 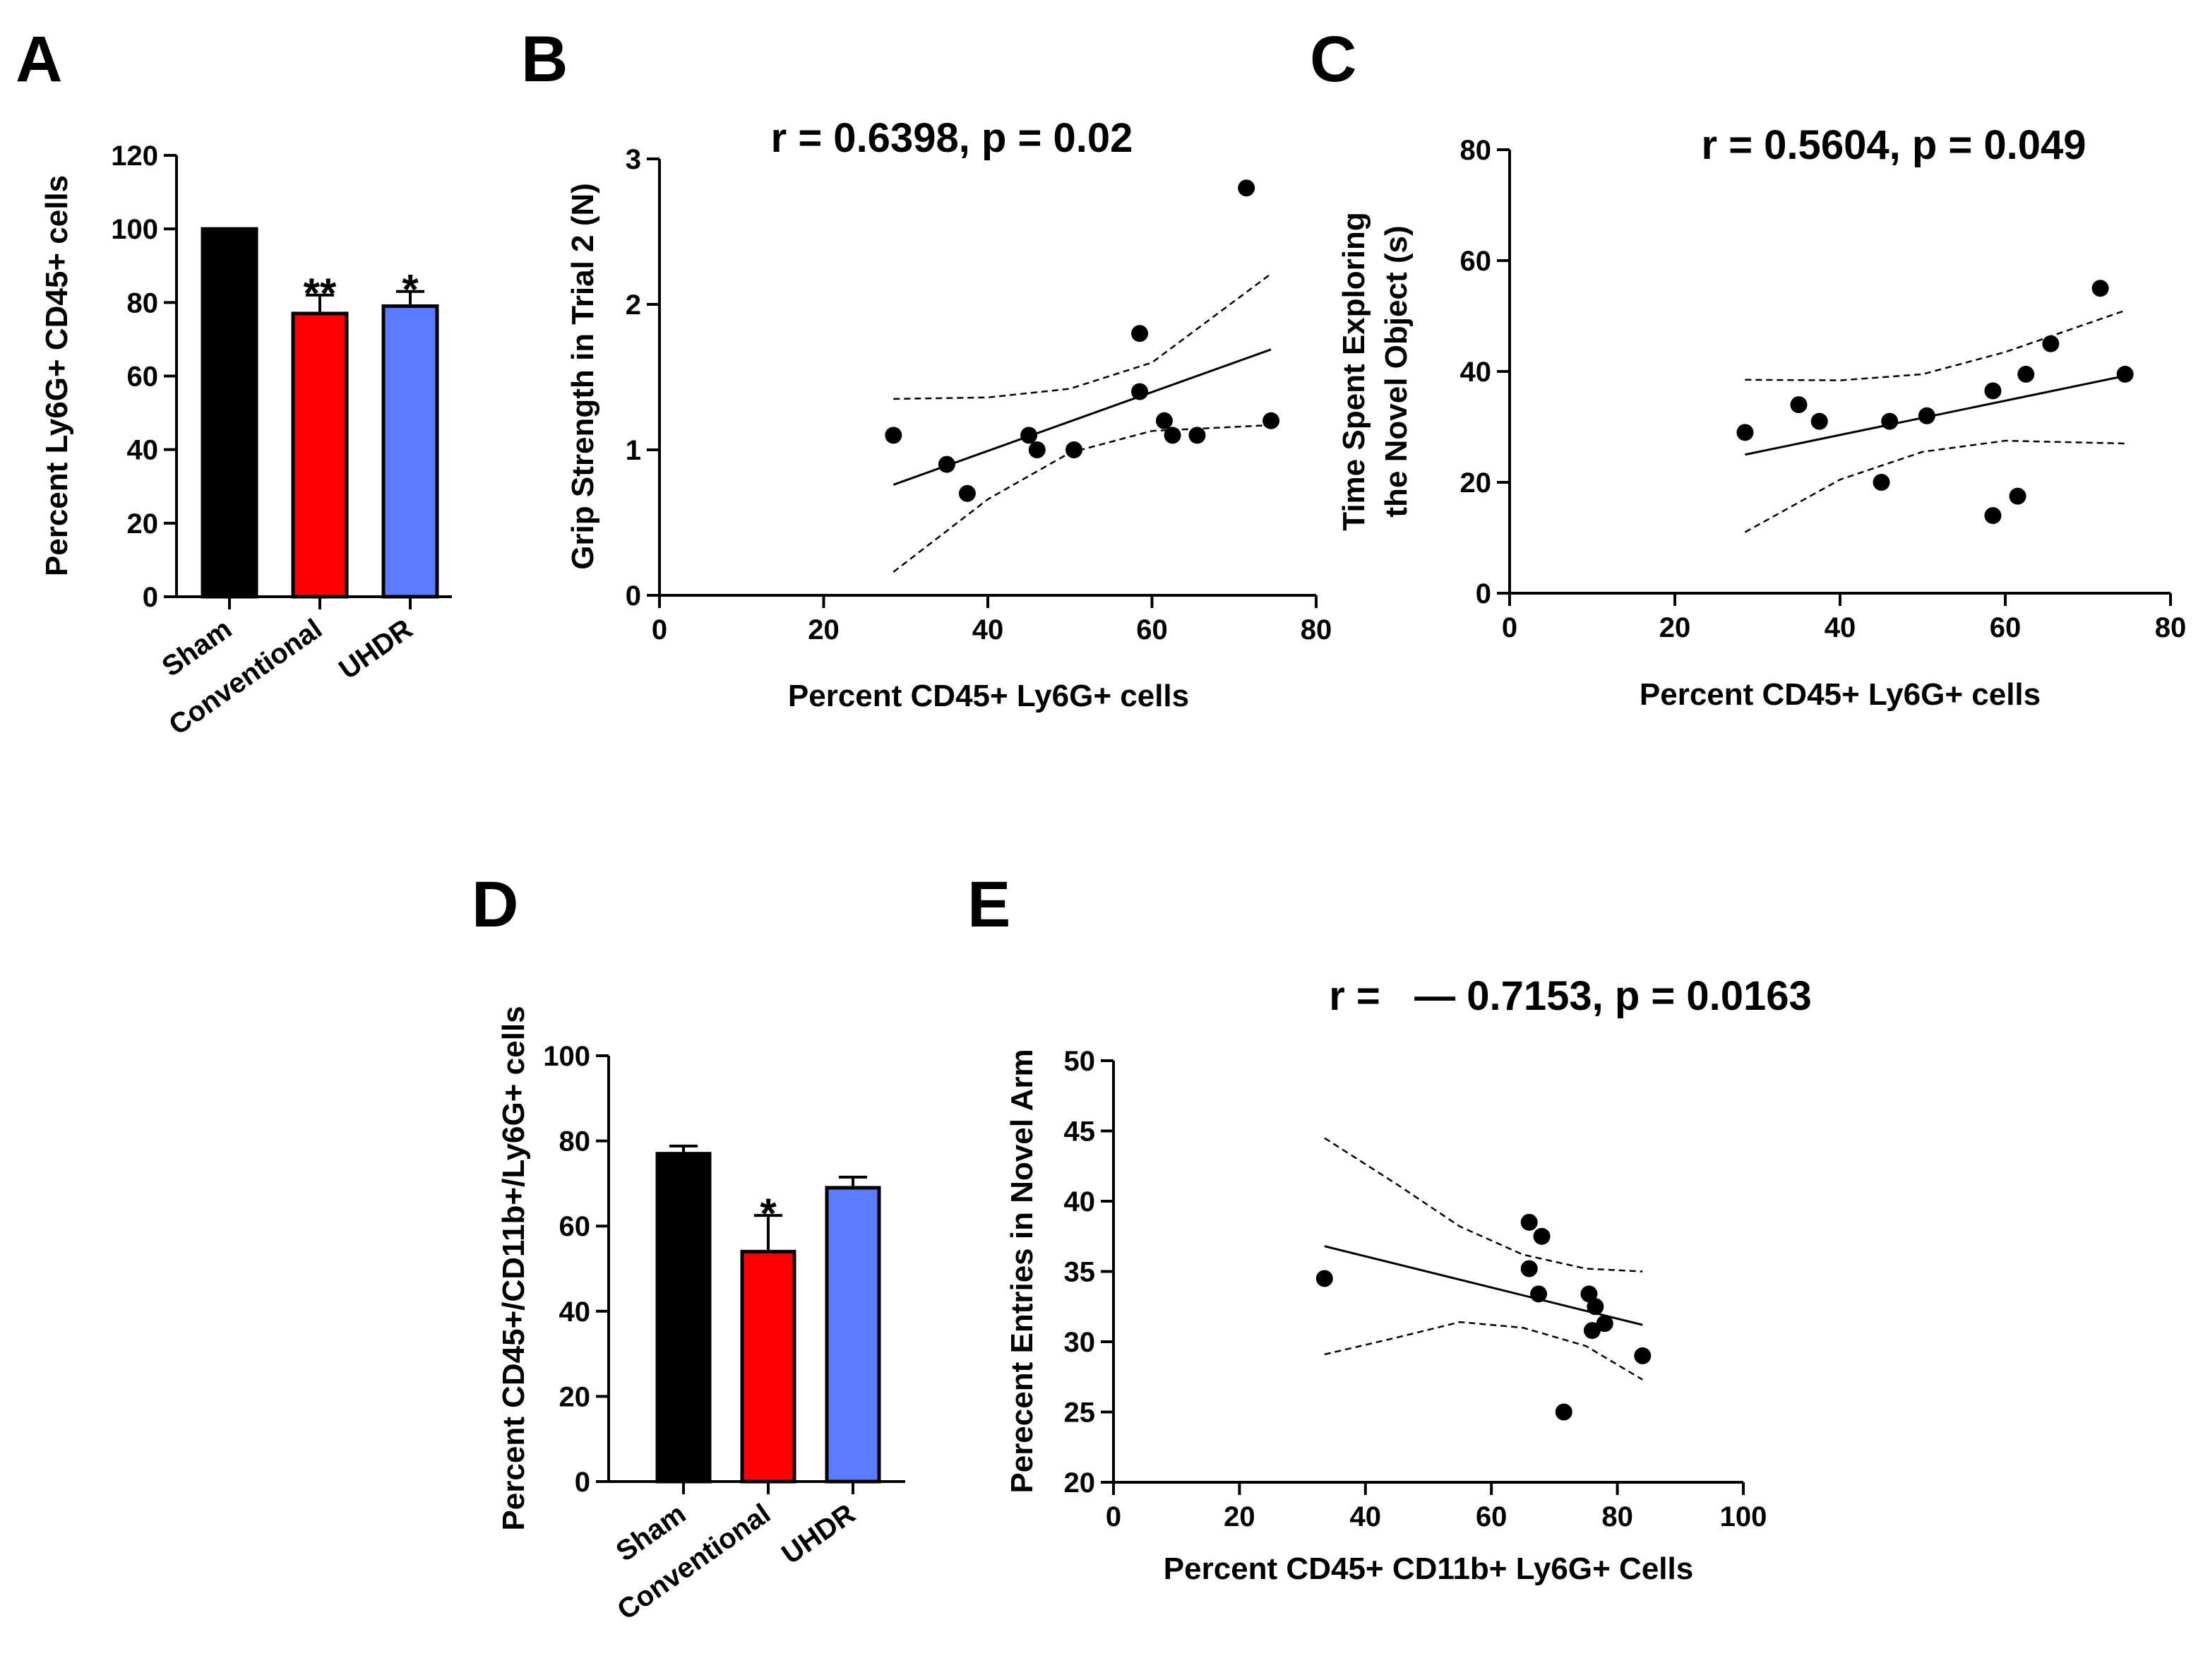 I want to click on panel-letter-b: B, so click(x=544, y=59).